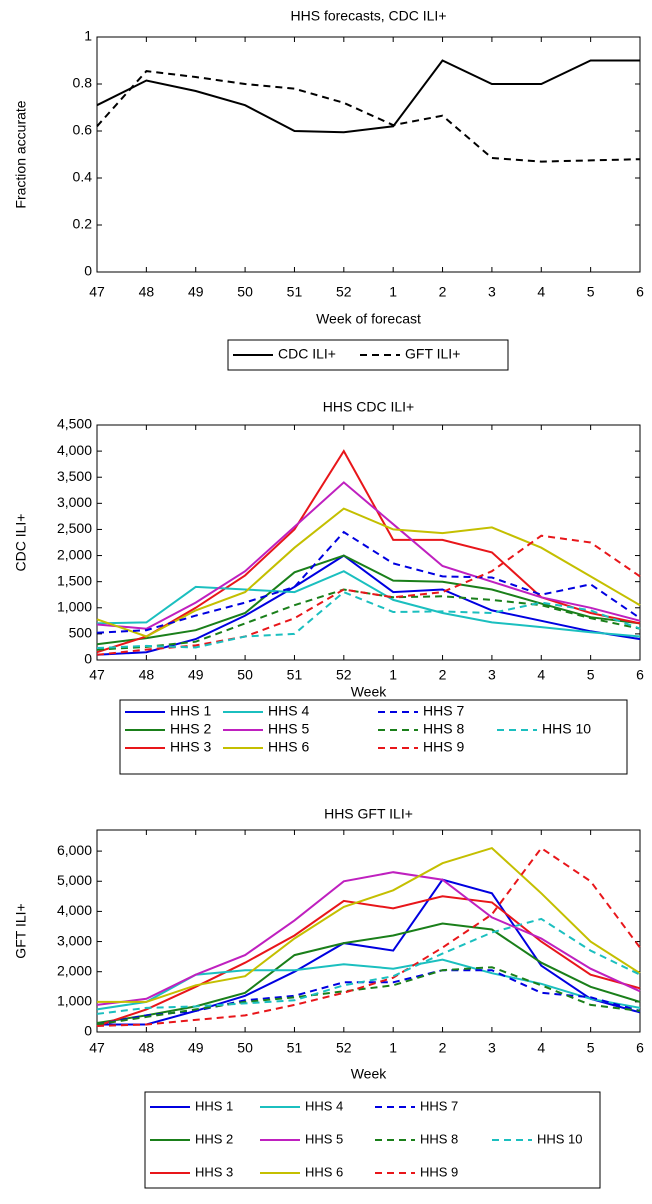 This screenshot has height=1204, width=652. I want to click on chart-title: HHS GFT ILI+, so click(368, 814).